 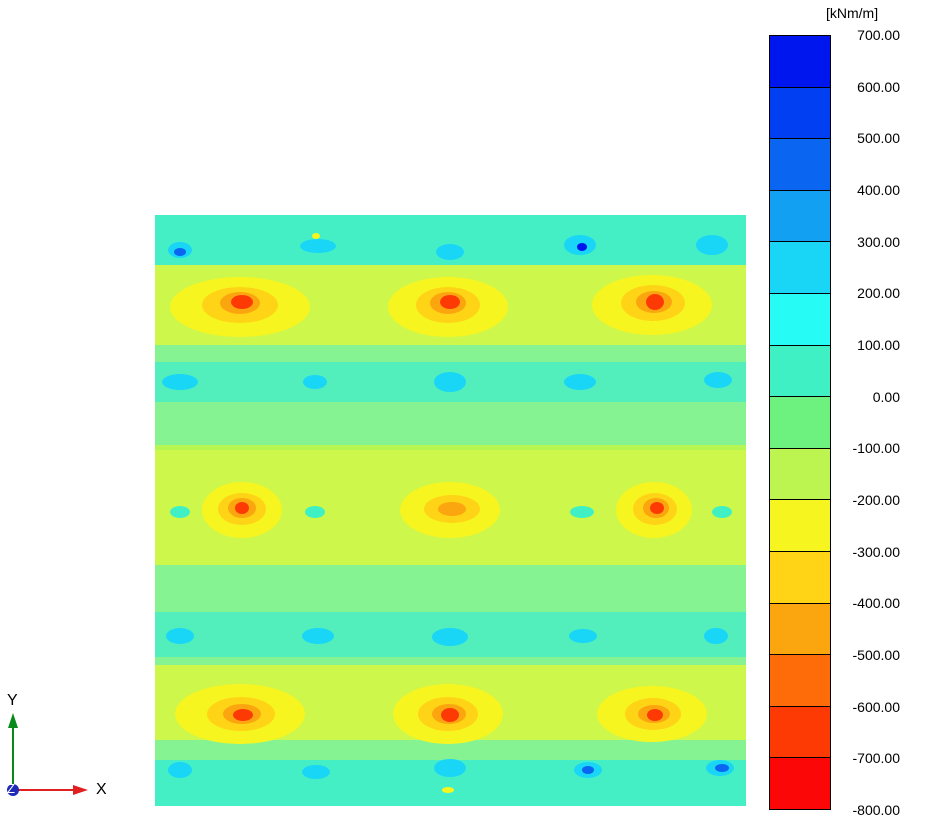 I want to click on legend-tick-label: -200.00, so click(x=876, y=500).